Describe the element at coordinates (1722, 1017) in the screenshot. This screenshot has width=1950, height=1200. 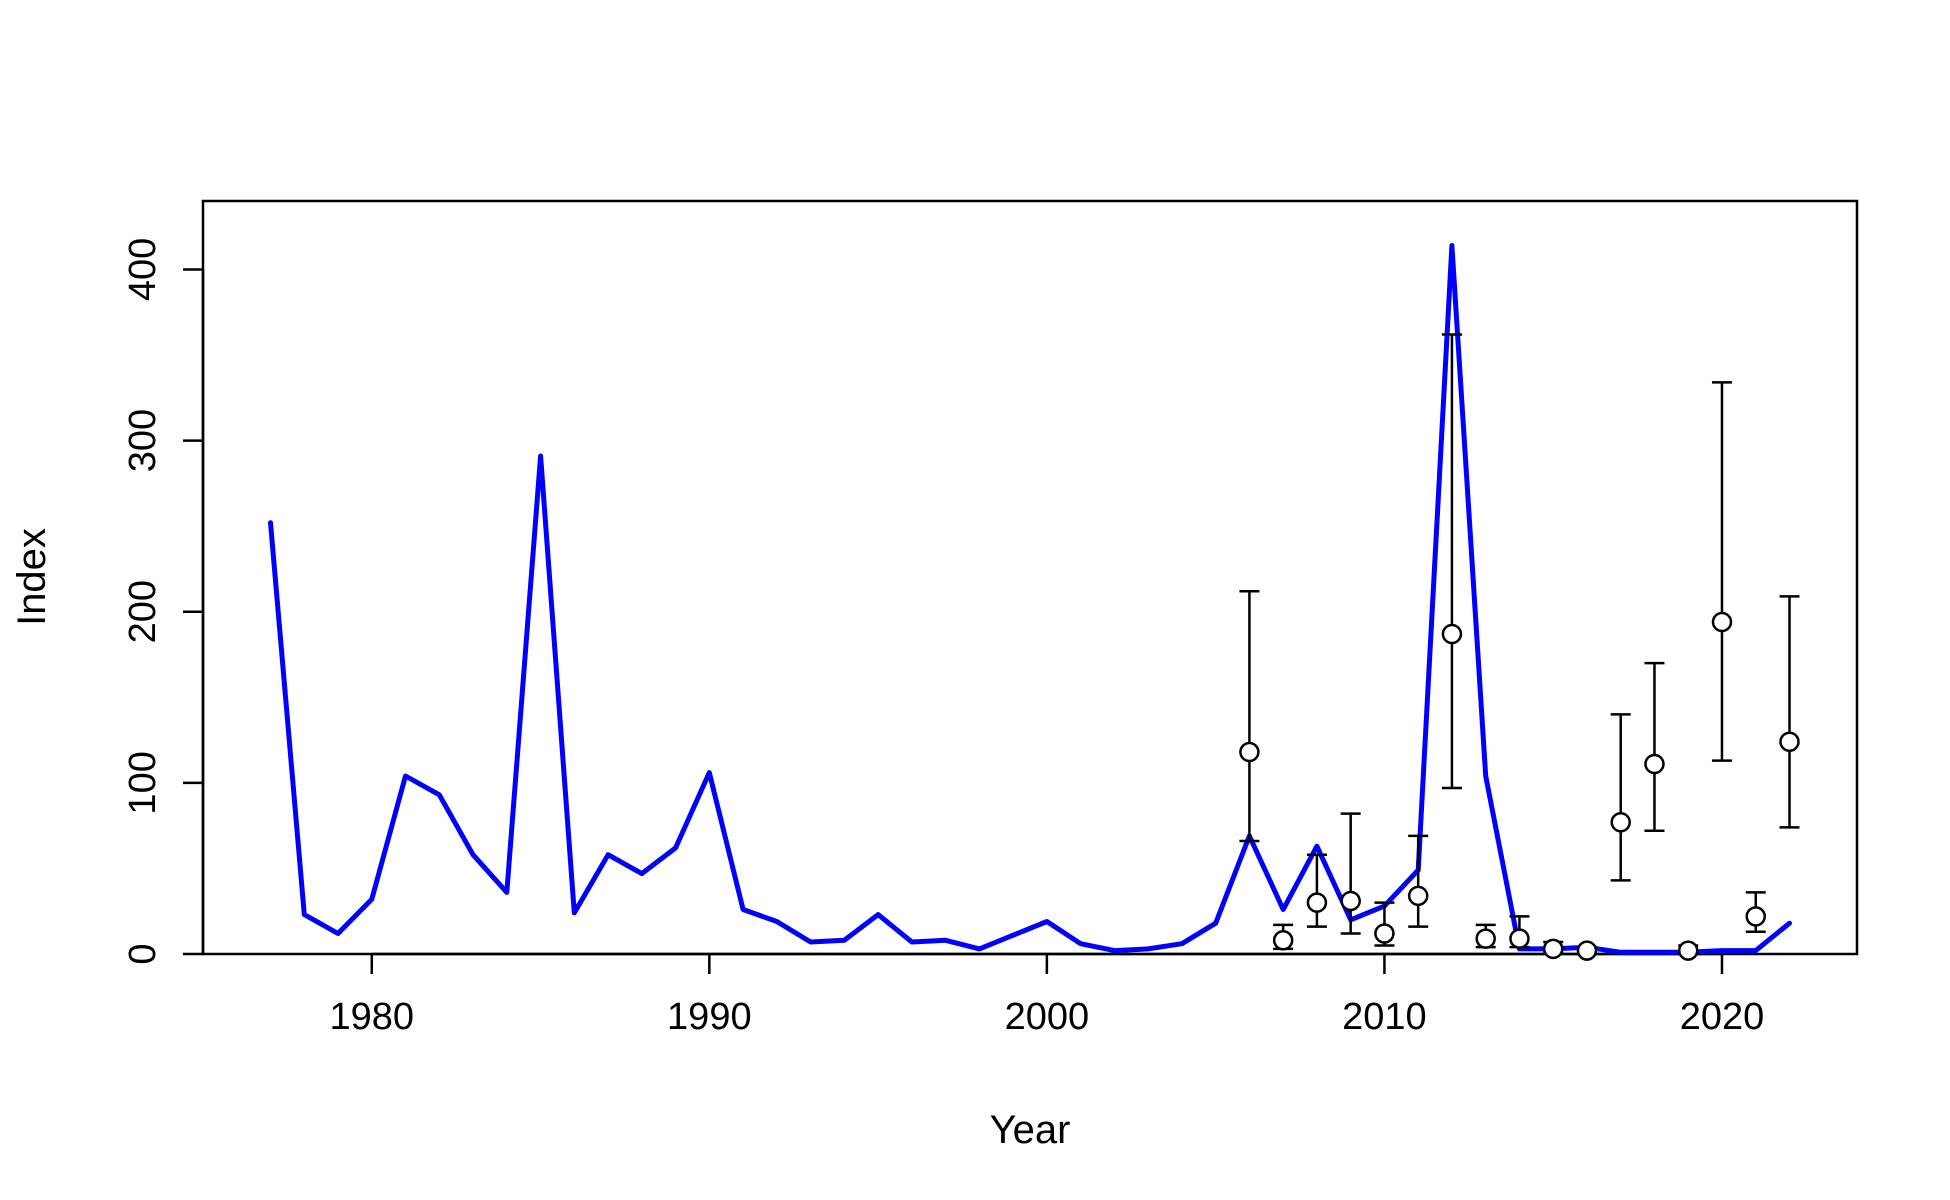
I see `x-tick-label: 2020` at that location.